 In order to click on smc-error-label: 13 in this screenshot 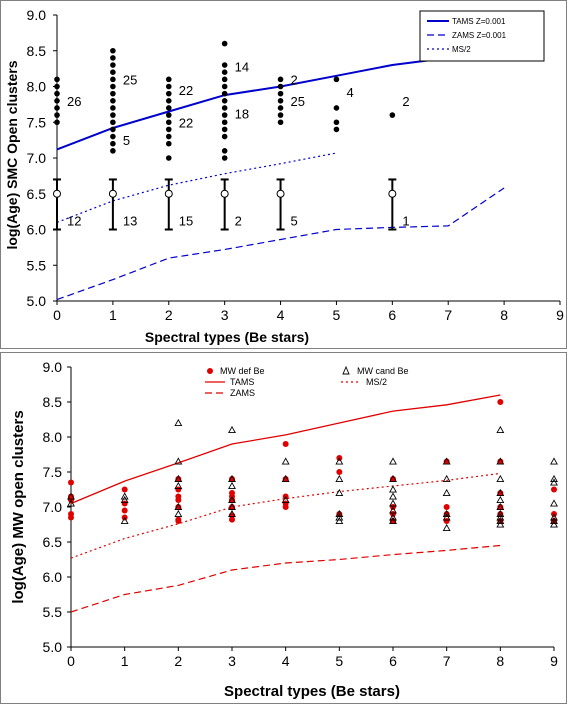, I will do `click(130, 221)`.